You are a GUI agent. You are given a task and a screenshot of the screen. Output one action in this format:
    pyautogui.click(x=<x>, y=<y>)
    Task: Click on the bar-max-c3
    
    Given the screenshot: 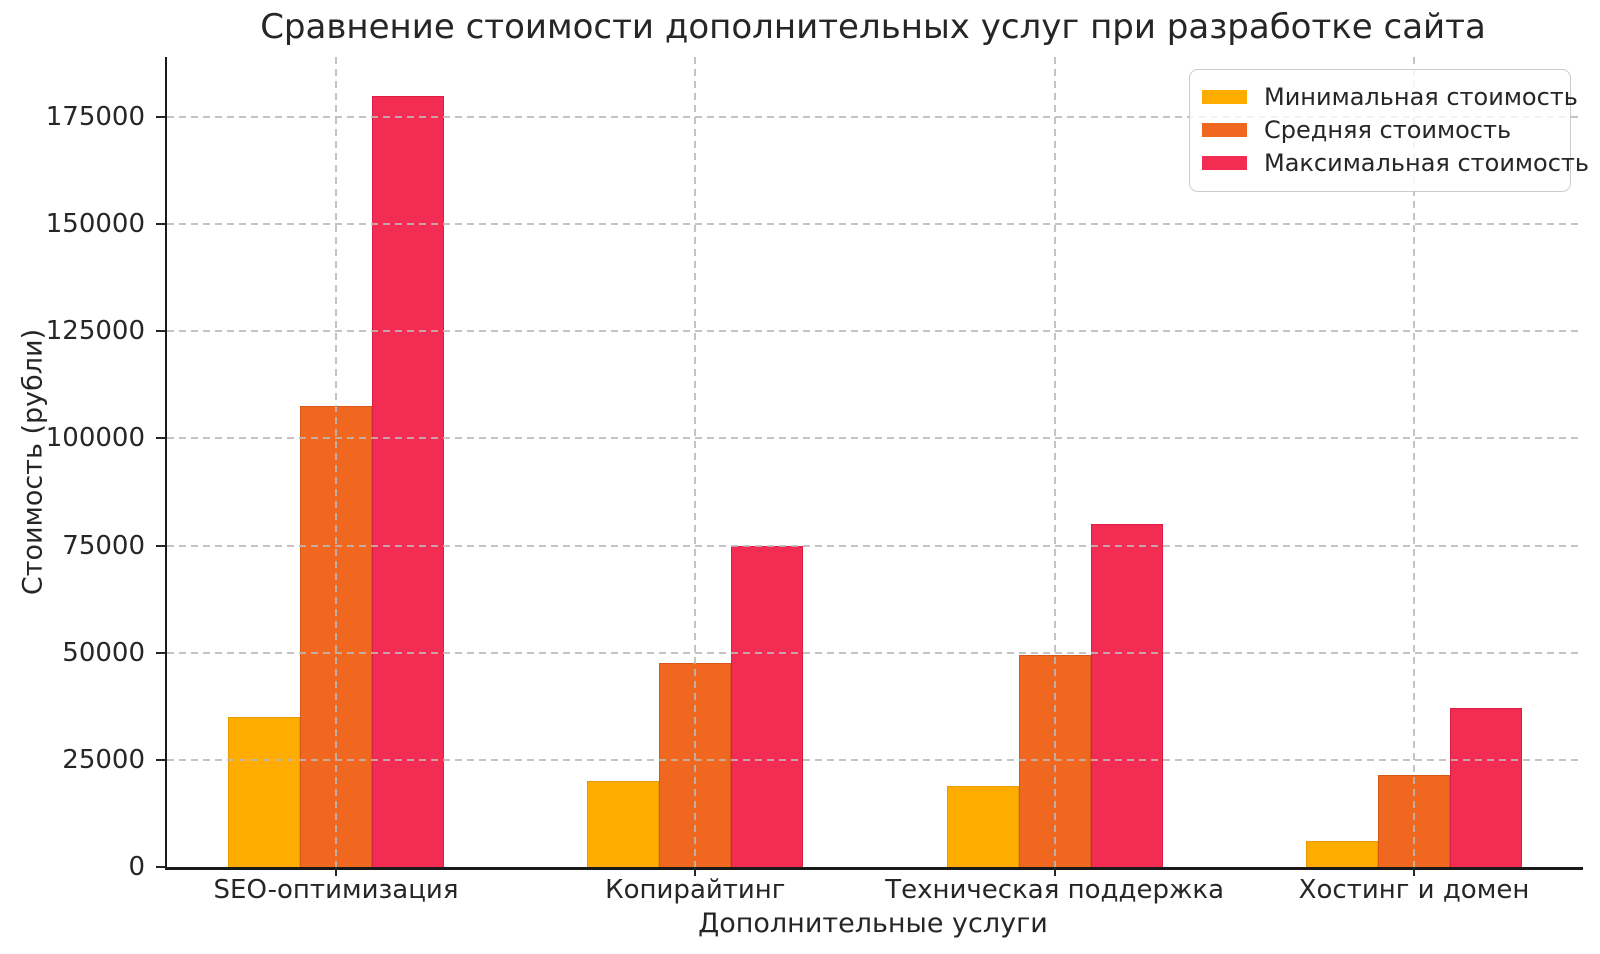 What is the action you would take?
    pyautogui.click(x=1486, y=787)
    